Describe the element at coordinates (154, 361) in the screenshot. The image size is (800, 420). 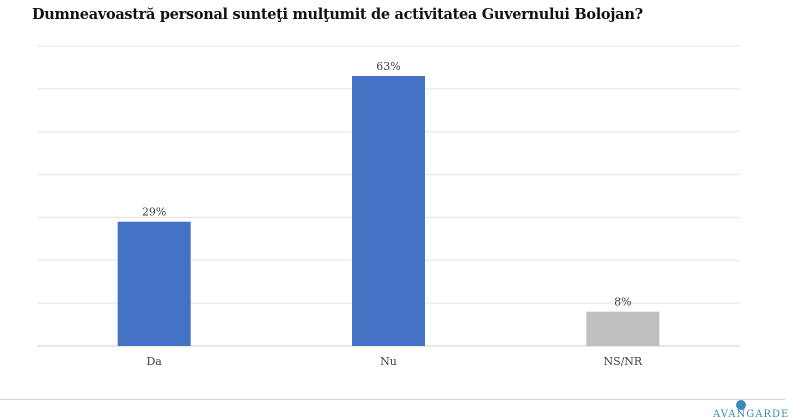
I see `x-tick-label: Da` at that location.